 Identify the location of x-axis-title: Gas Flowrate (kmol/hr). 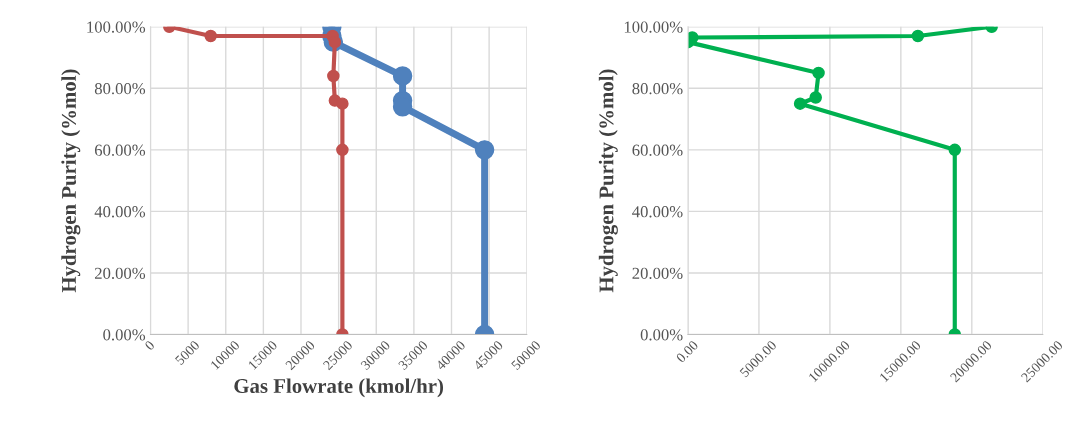
(339, 388).